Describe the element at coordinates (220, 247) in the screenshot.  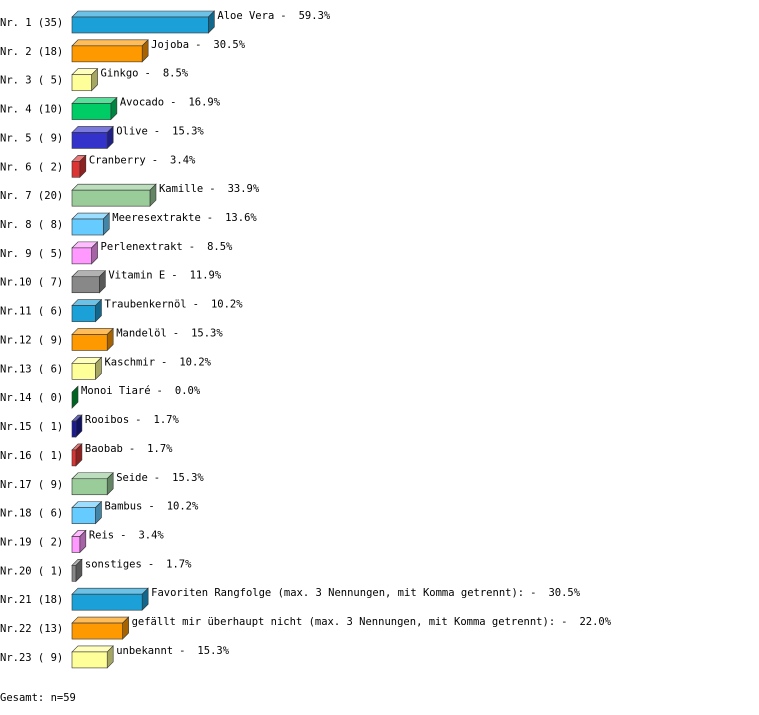
I see `value-label: 8.5%` at that location.